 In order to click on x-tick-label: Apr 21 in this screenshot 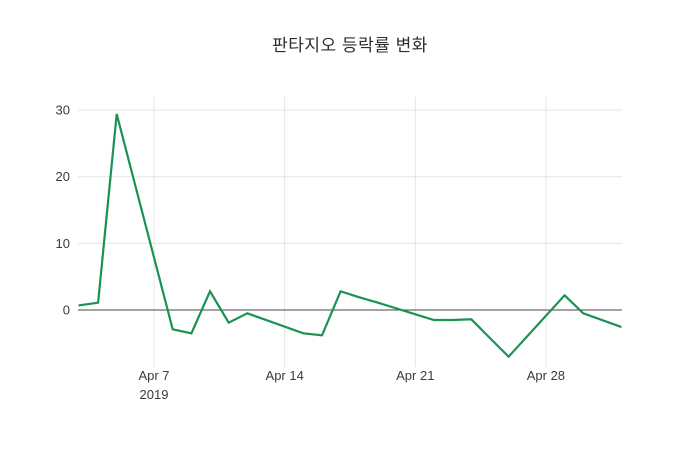, I will do `click(415, 375)`.